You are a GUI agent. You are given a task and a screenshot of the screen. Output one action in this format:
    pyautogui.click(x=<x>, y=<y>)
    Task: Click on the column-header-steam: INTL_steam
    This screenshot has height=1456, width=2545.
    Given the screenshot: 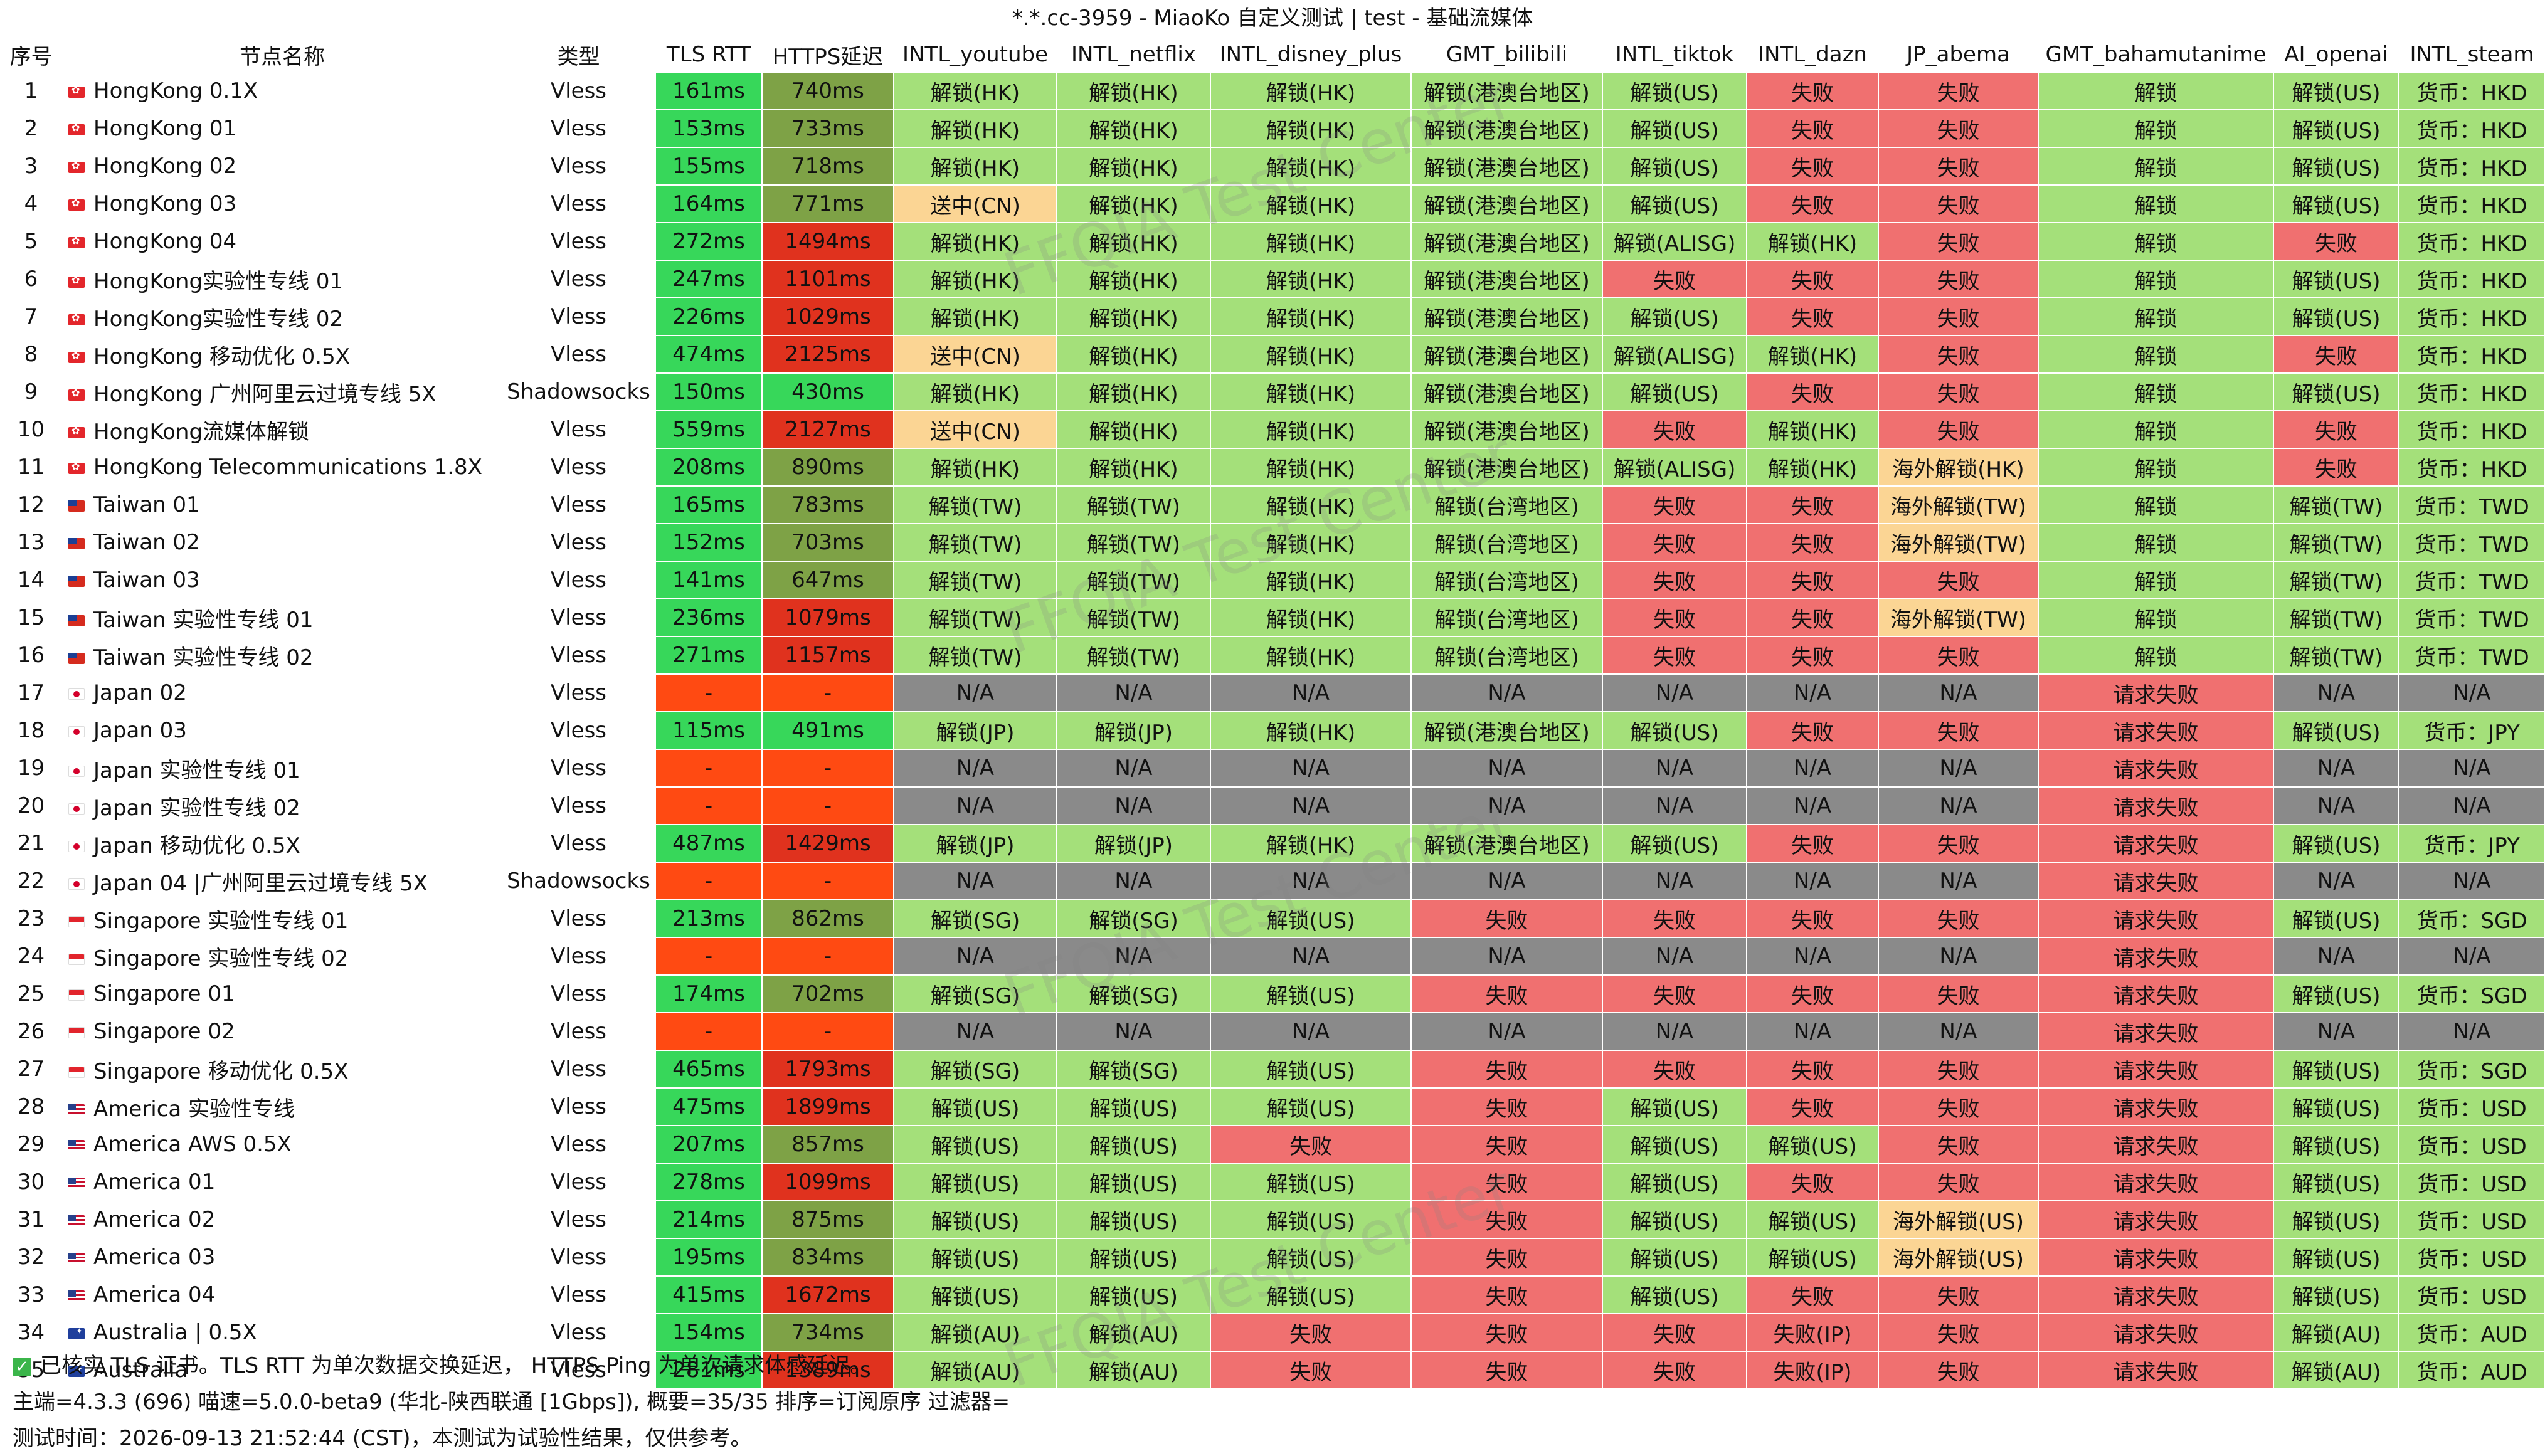 What is the action you would take?
    pyautogui.click(x=2472, y=55)
    